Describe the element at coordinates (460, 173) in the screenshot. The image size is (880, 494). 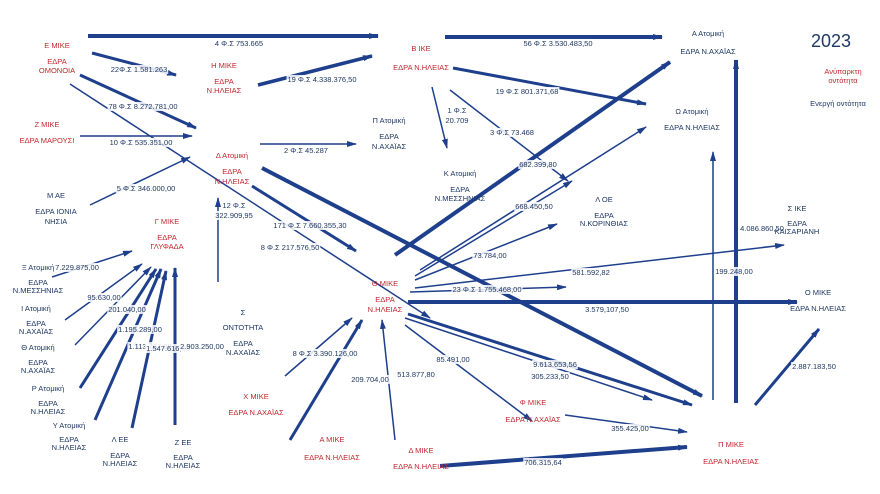
I see `node-label: Κ Ατομική` at that location.